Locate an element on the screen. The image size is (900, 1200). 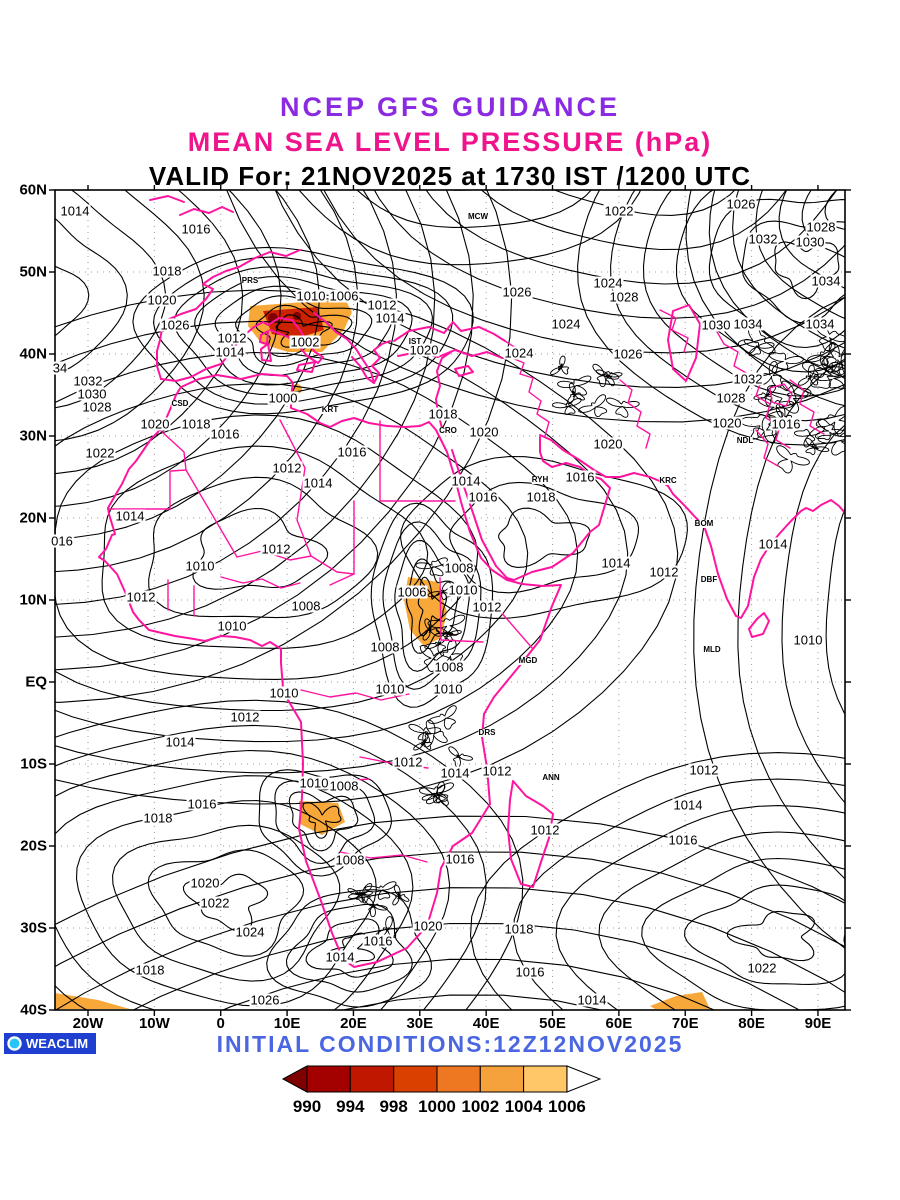
title-field: MEAN SEA LEVEL PRESSURE (hPa) is located at coordinates (450, 142).